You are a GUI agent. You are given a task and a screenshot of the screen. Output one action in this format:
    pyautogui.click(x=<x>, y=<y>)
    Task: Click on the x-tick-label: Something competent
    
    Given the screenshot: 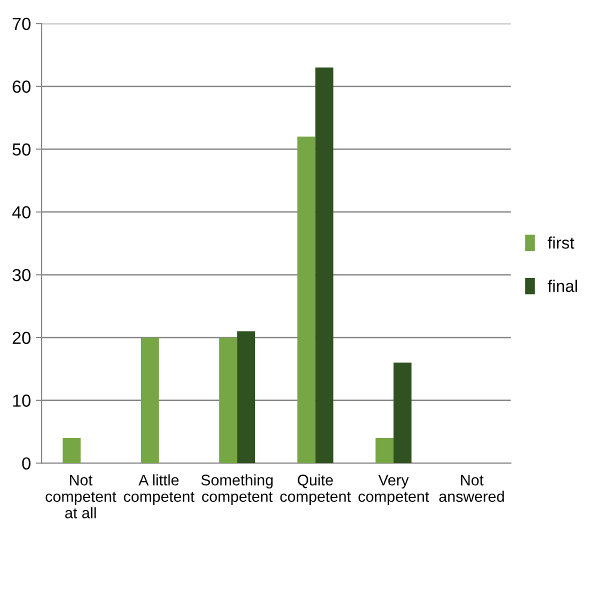 What is the action you would take?
    pyautogui.click(x=237, y=489)
    